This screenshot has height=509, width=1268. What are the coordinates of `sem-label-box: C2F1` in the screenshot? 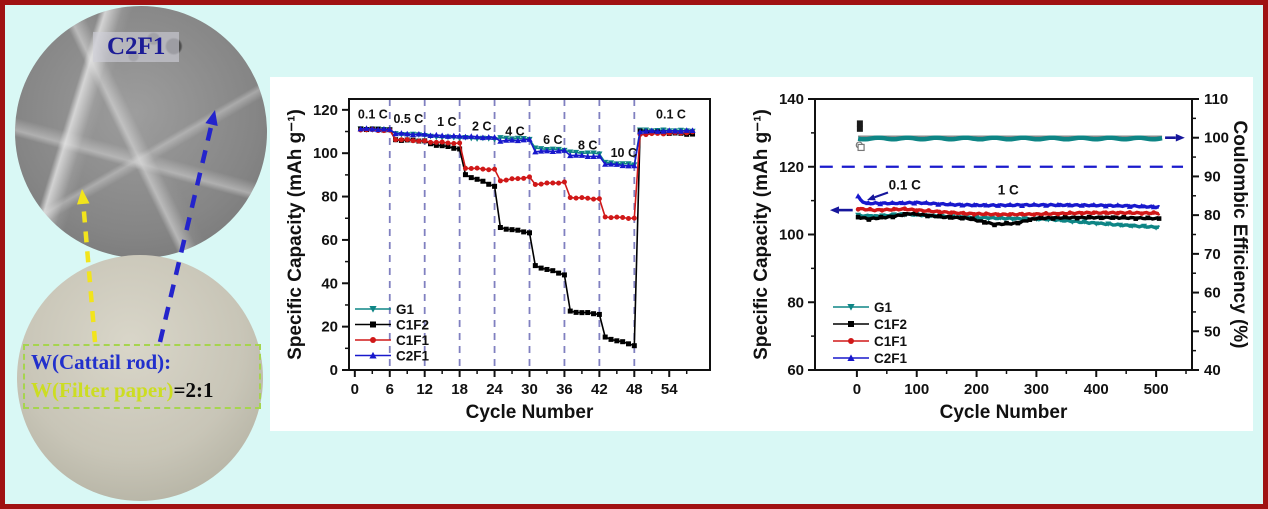 It's located at (136, 47).